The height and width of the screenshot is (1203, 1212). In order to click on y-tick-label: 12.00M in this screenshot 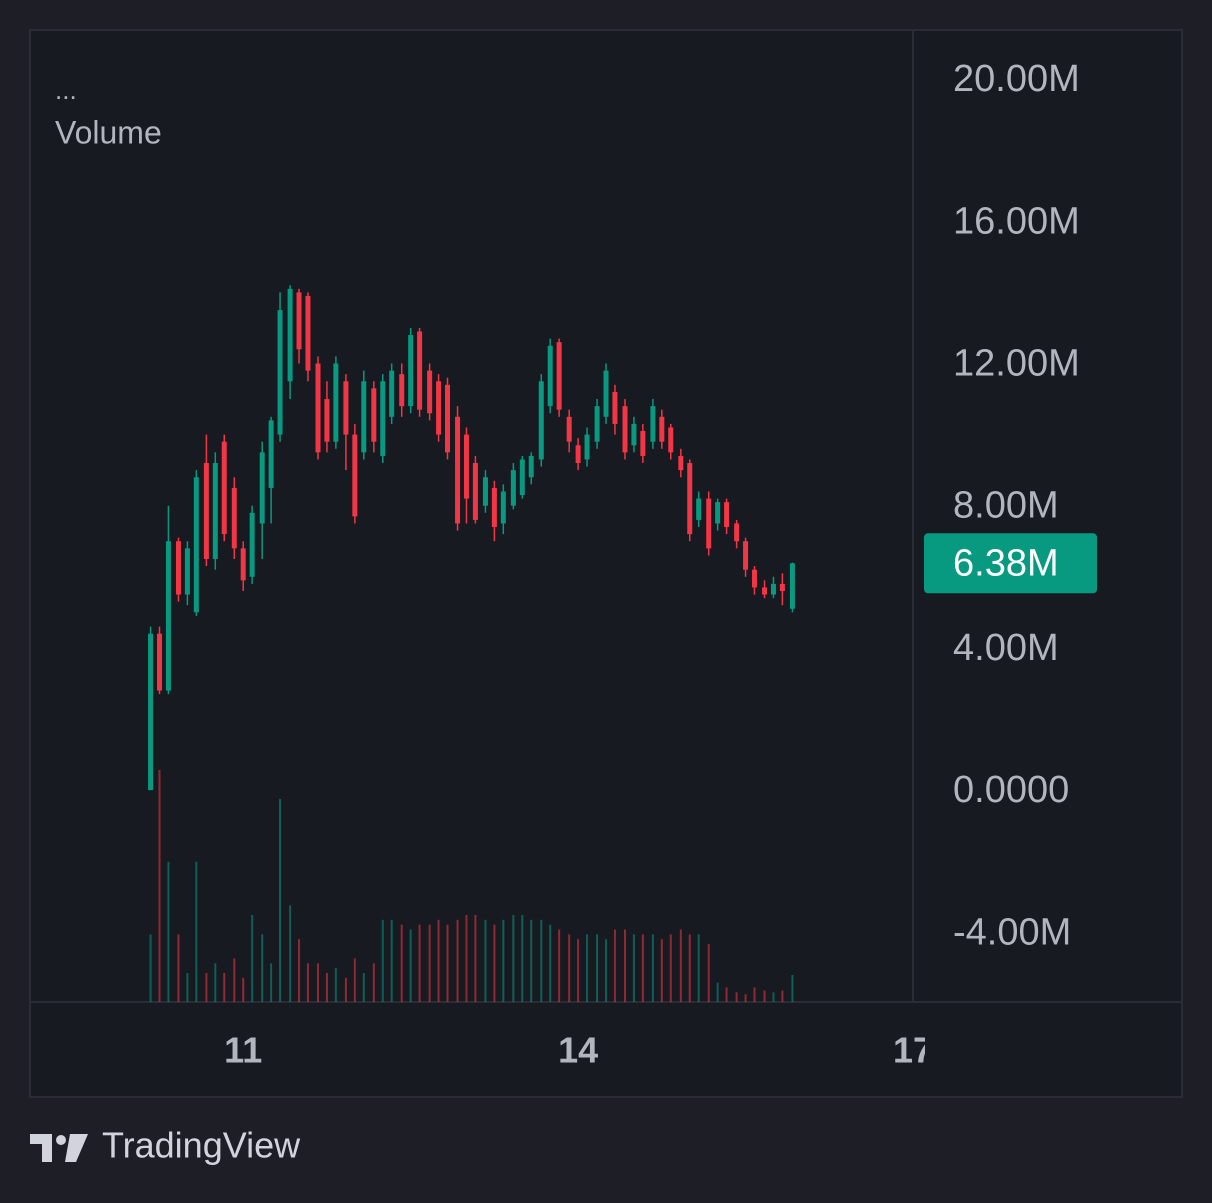, I will do `click(1016, 364)`.